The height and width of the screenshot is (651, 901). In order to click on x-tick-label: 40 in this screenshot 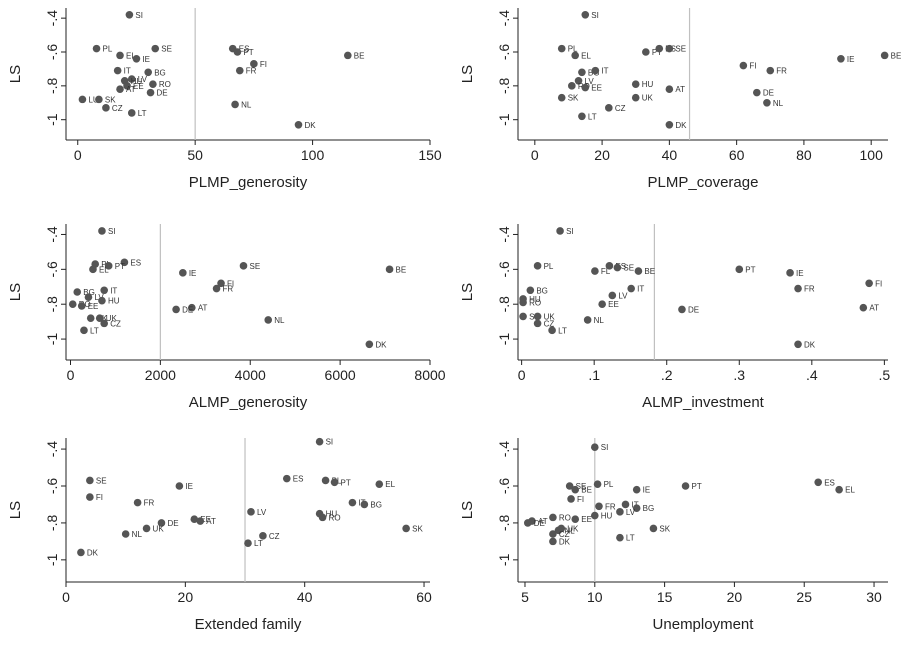, I will do `click(305, 597)`.